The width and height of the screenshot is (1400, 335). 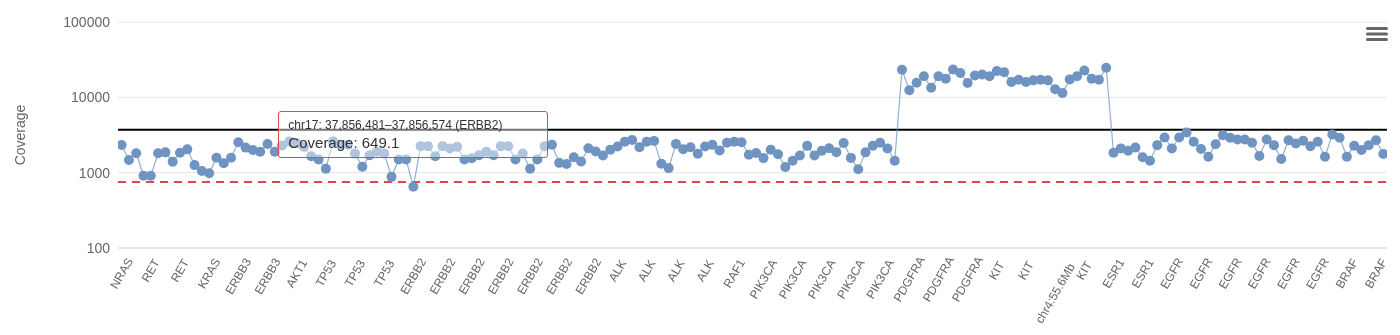 What do you see at coordinates (94, 172) in the screenshot?
I see `y-tick-label: 1000` at bounding box center [94, 172].